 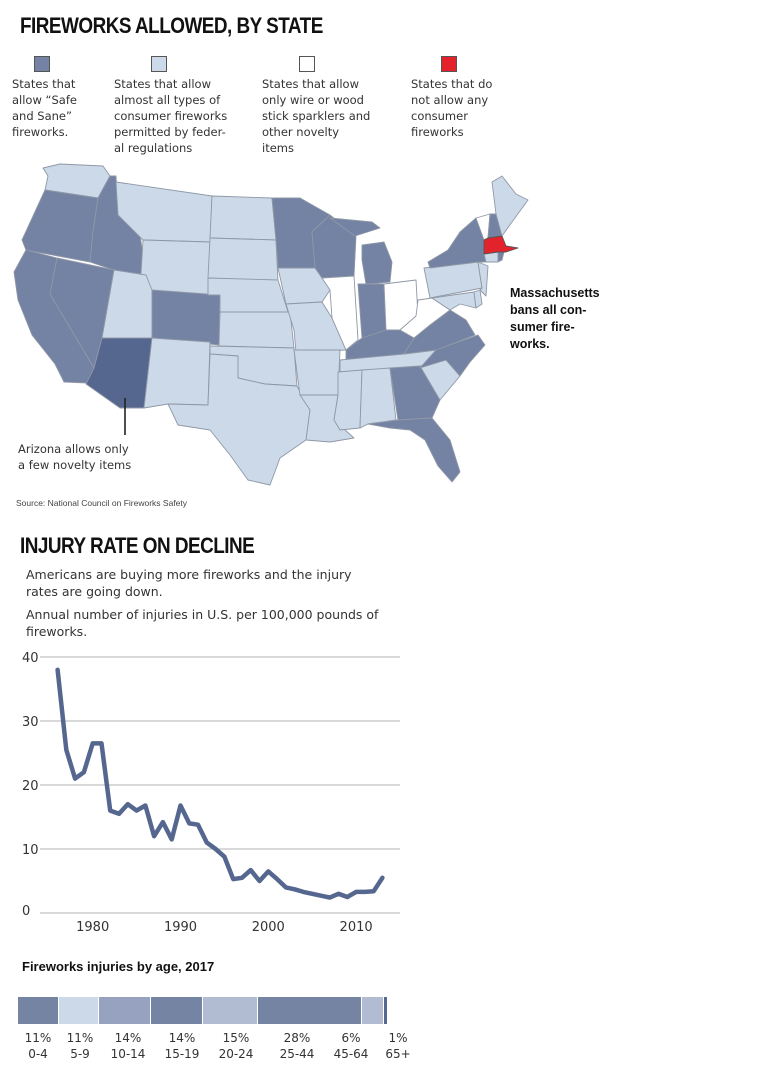 I want to click on age-percent: 1%, so click(x=398, y=1038).